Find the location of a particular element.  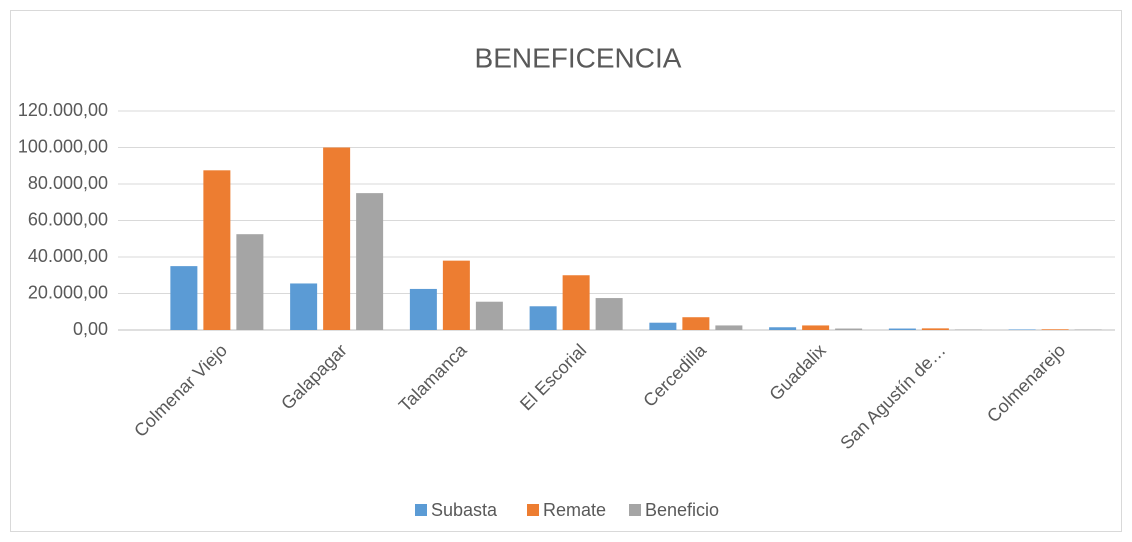

legend-label: Beneficio is located at coordinates (682, 510).